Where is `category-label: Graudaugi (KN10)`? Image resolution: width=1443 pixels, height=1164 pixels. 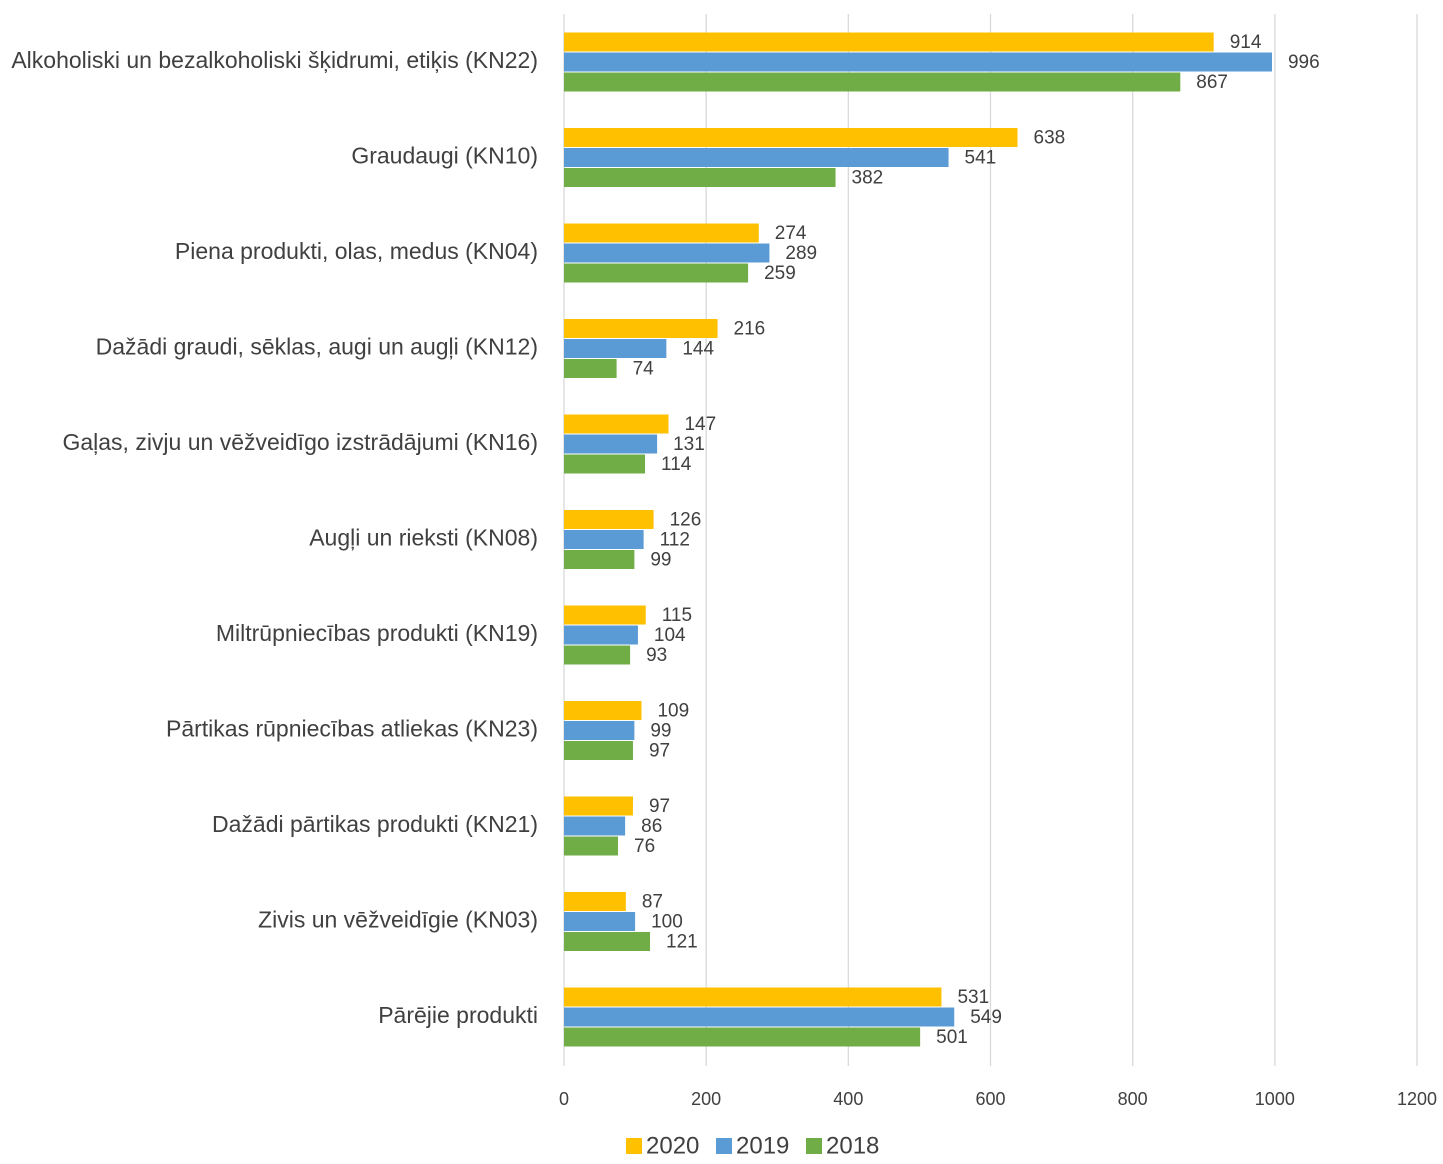 category-label: Graudaugi (KN10) is located at coordinates (444, 156).